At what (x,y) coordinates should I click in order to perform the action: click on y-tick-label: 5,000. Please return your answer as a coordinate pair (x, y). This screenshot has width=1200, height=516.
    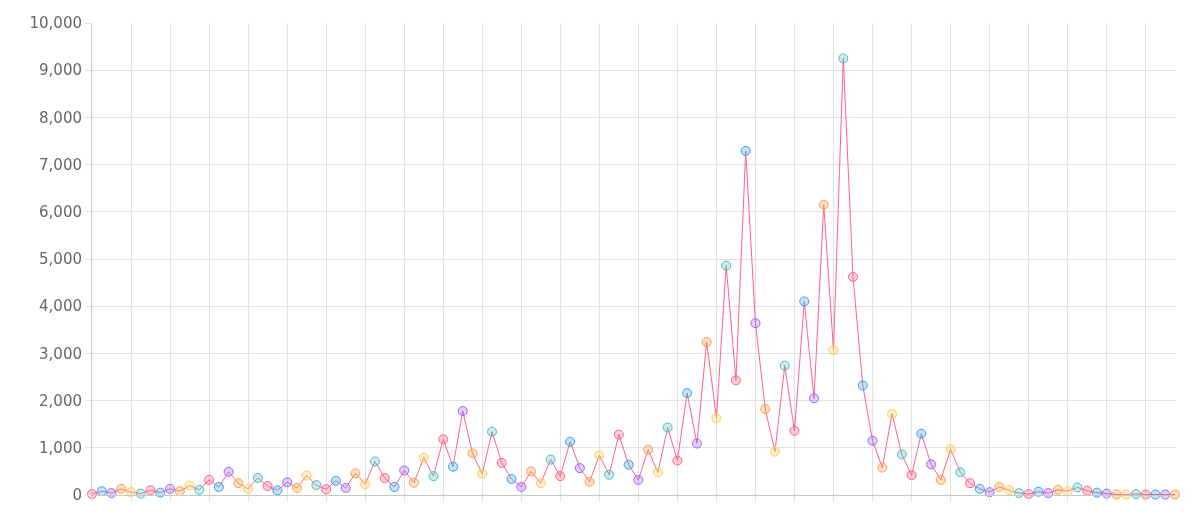
    Looking at the image, I should click on (60, 259).